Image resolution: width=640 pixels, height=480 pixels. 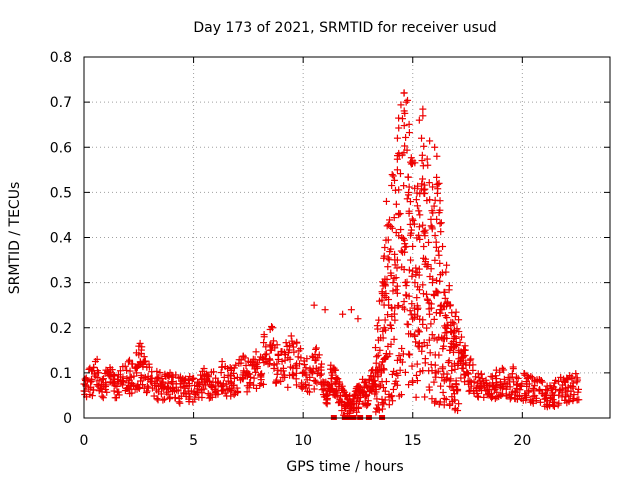 I want to click on y-tick-label: 0.1, so click(x=61, y=374).